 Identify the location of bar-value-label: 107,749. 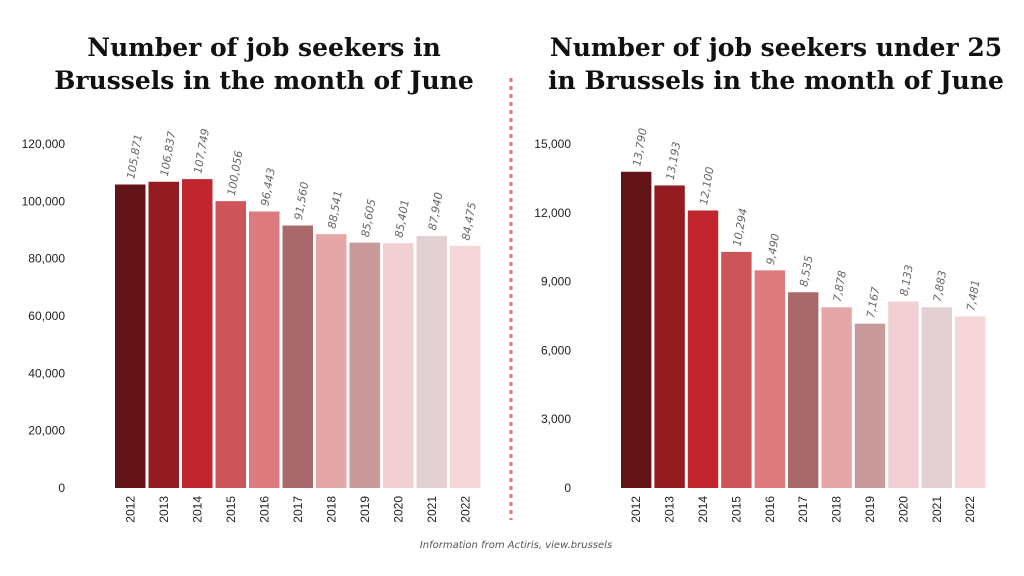
(201, 151).